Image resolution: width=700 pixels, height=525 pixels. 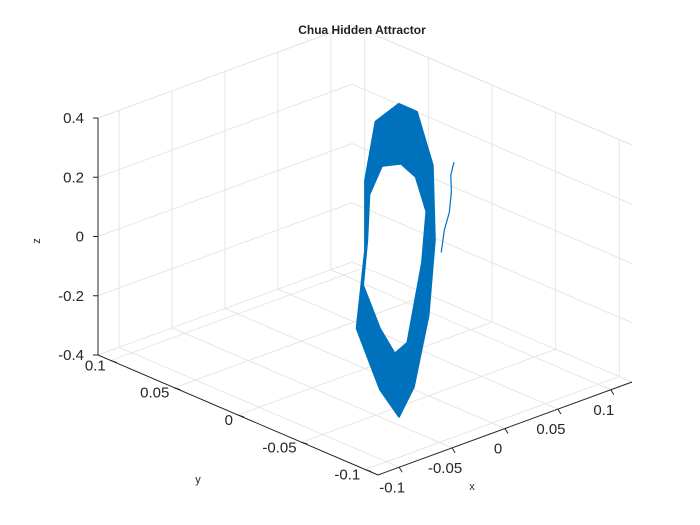 I want to click on y-tick-label: 0, so click(x=229, y=420).